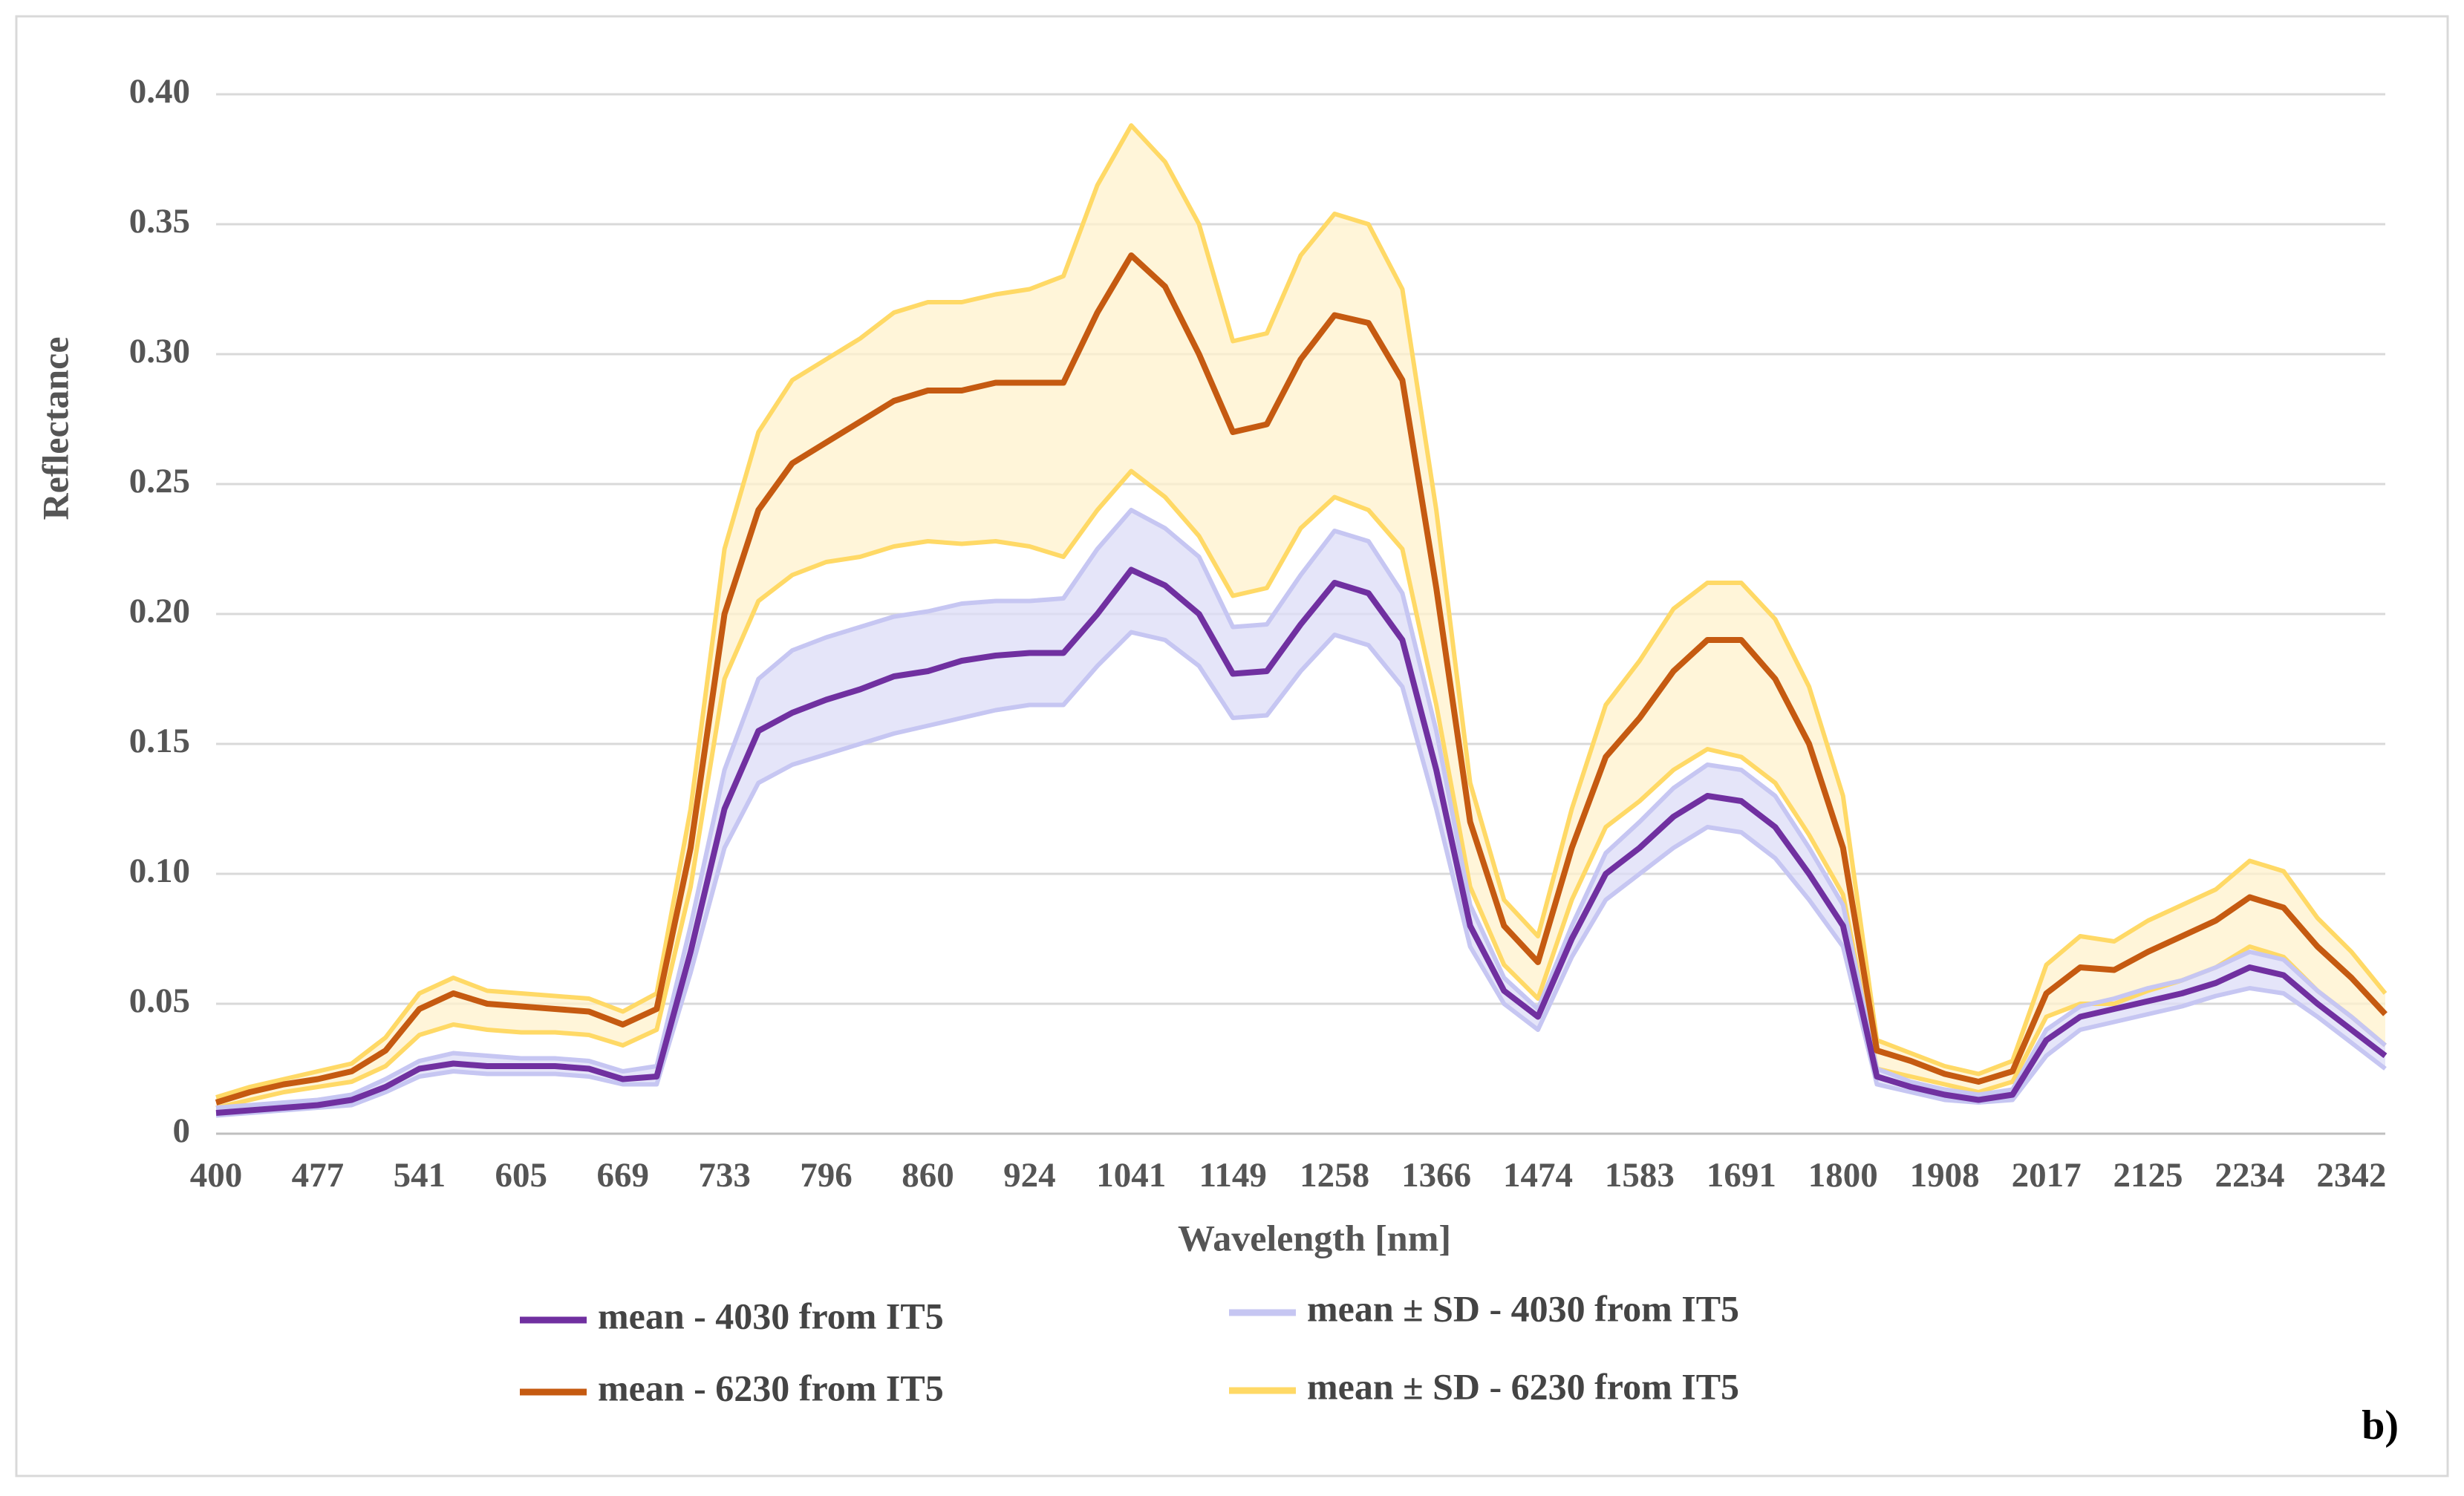 The image size is (2464, 1496). What do you see at coordinates (216, 1175) in the screenshot?
I see `x-tick-label: 400` at bounding box center [216, 1175].